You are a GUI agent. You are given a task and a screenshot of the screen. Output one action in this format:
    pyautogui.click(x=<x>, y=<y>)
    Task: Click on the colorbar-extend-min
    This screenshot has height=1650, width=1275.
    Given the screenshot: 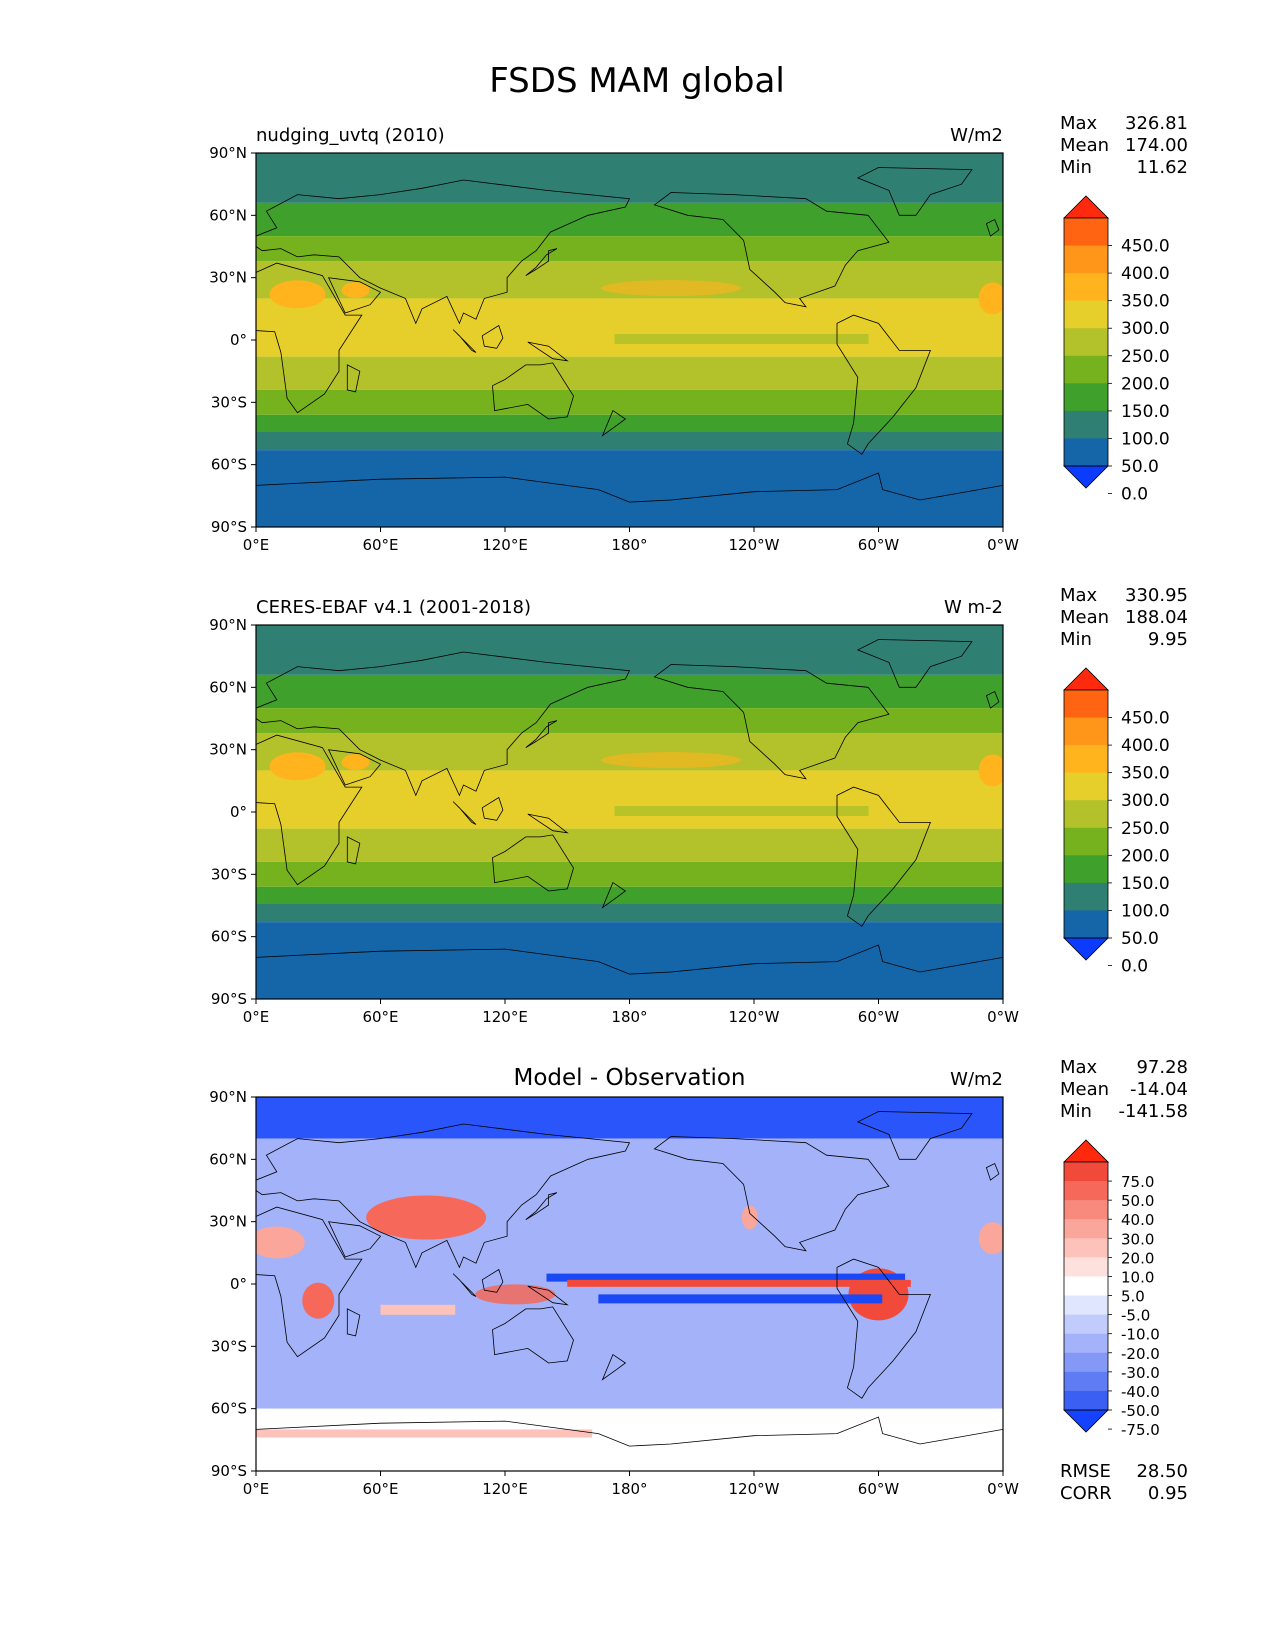 What is the action you would take?
    pyautogui.click(x=1086, y=1421)
    